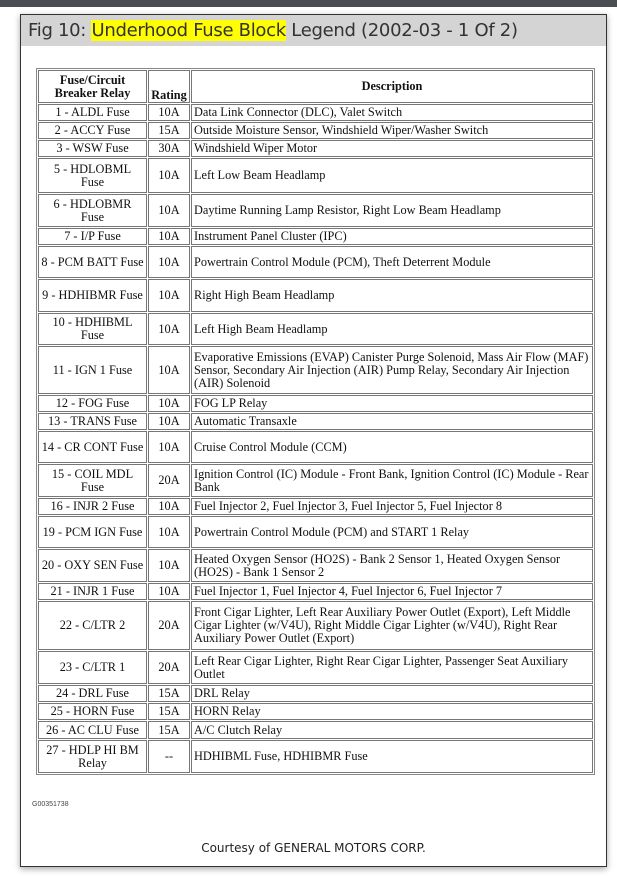  Describe the element at coordinates (92, 625) in the screenshot. I see `fuse-cell: 22 - C/LTR 2` at that location.